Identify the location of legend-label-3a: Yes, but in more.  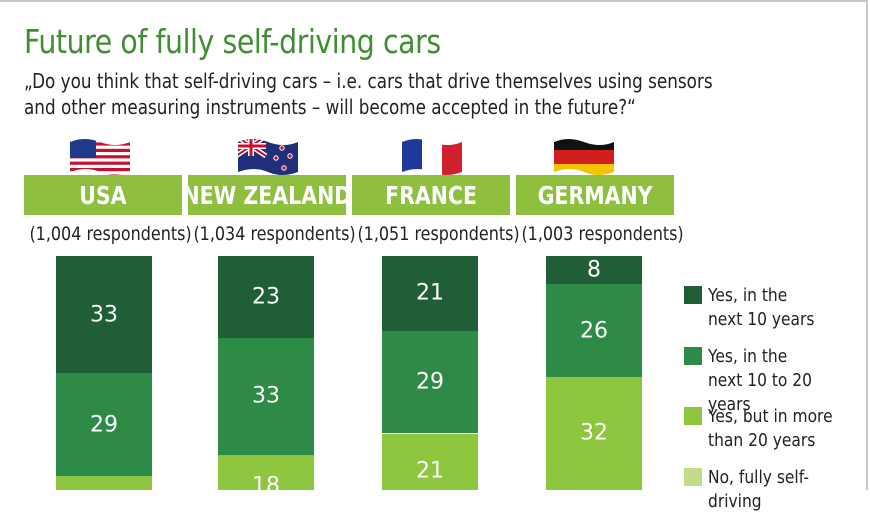
(770, 416).